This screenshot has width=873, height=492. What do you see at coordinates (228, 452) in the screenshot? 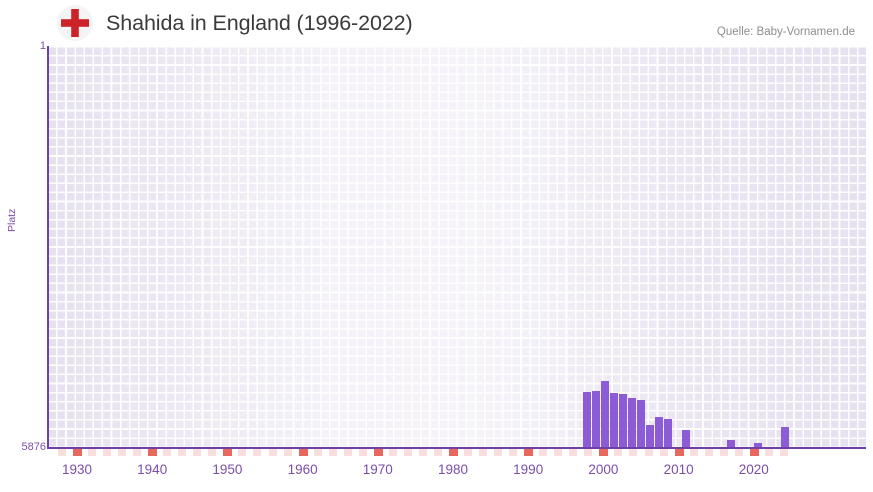
I see `x-tick-major-1950` at bounding box center [228, 452].